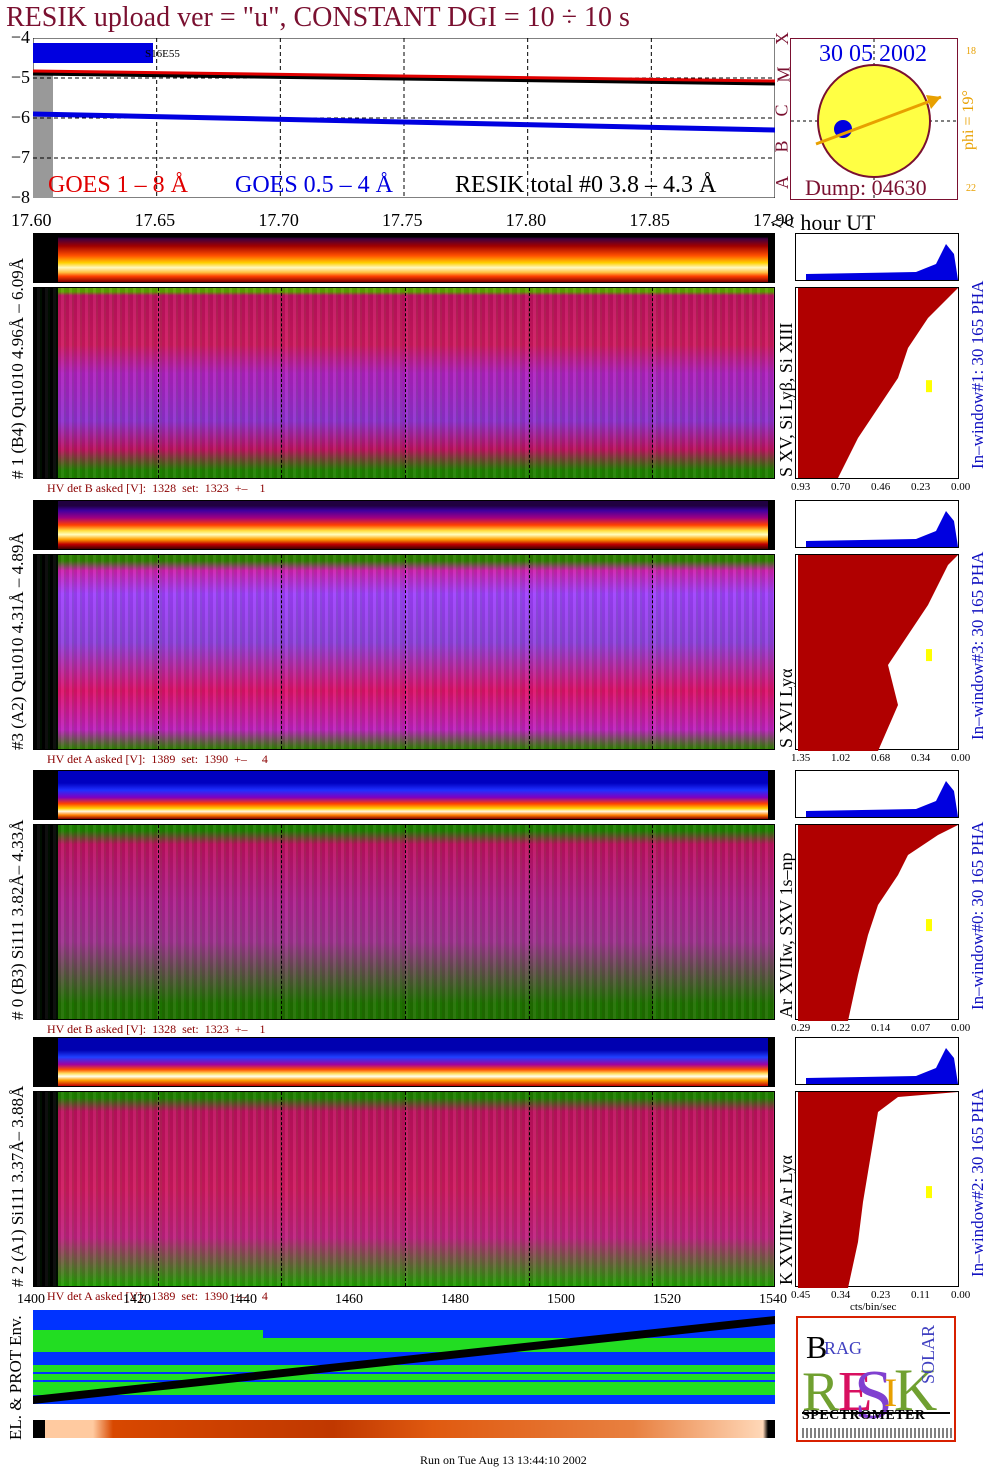  Describe the element at coordinates (878, 120) in the screenshot. I see `phi-arrow` at that location.